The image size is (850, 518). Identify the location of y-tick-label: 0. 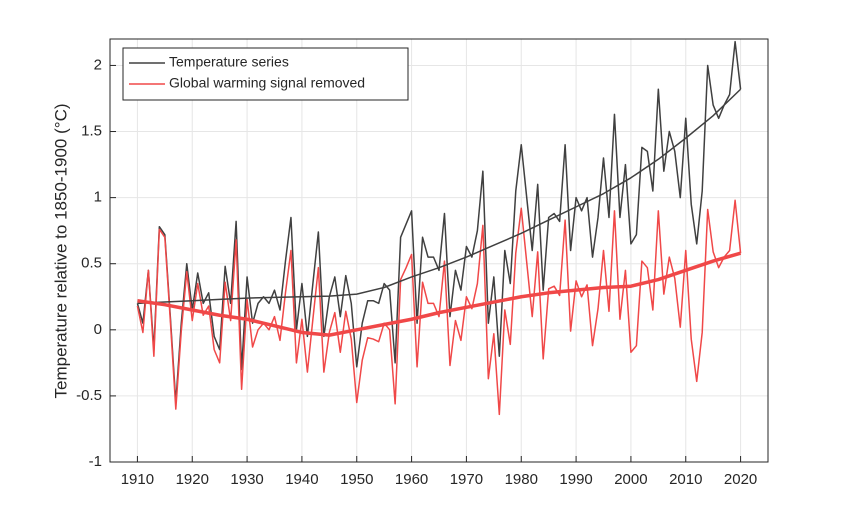
(98, 329).